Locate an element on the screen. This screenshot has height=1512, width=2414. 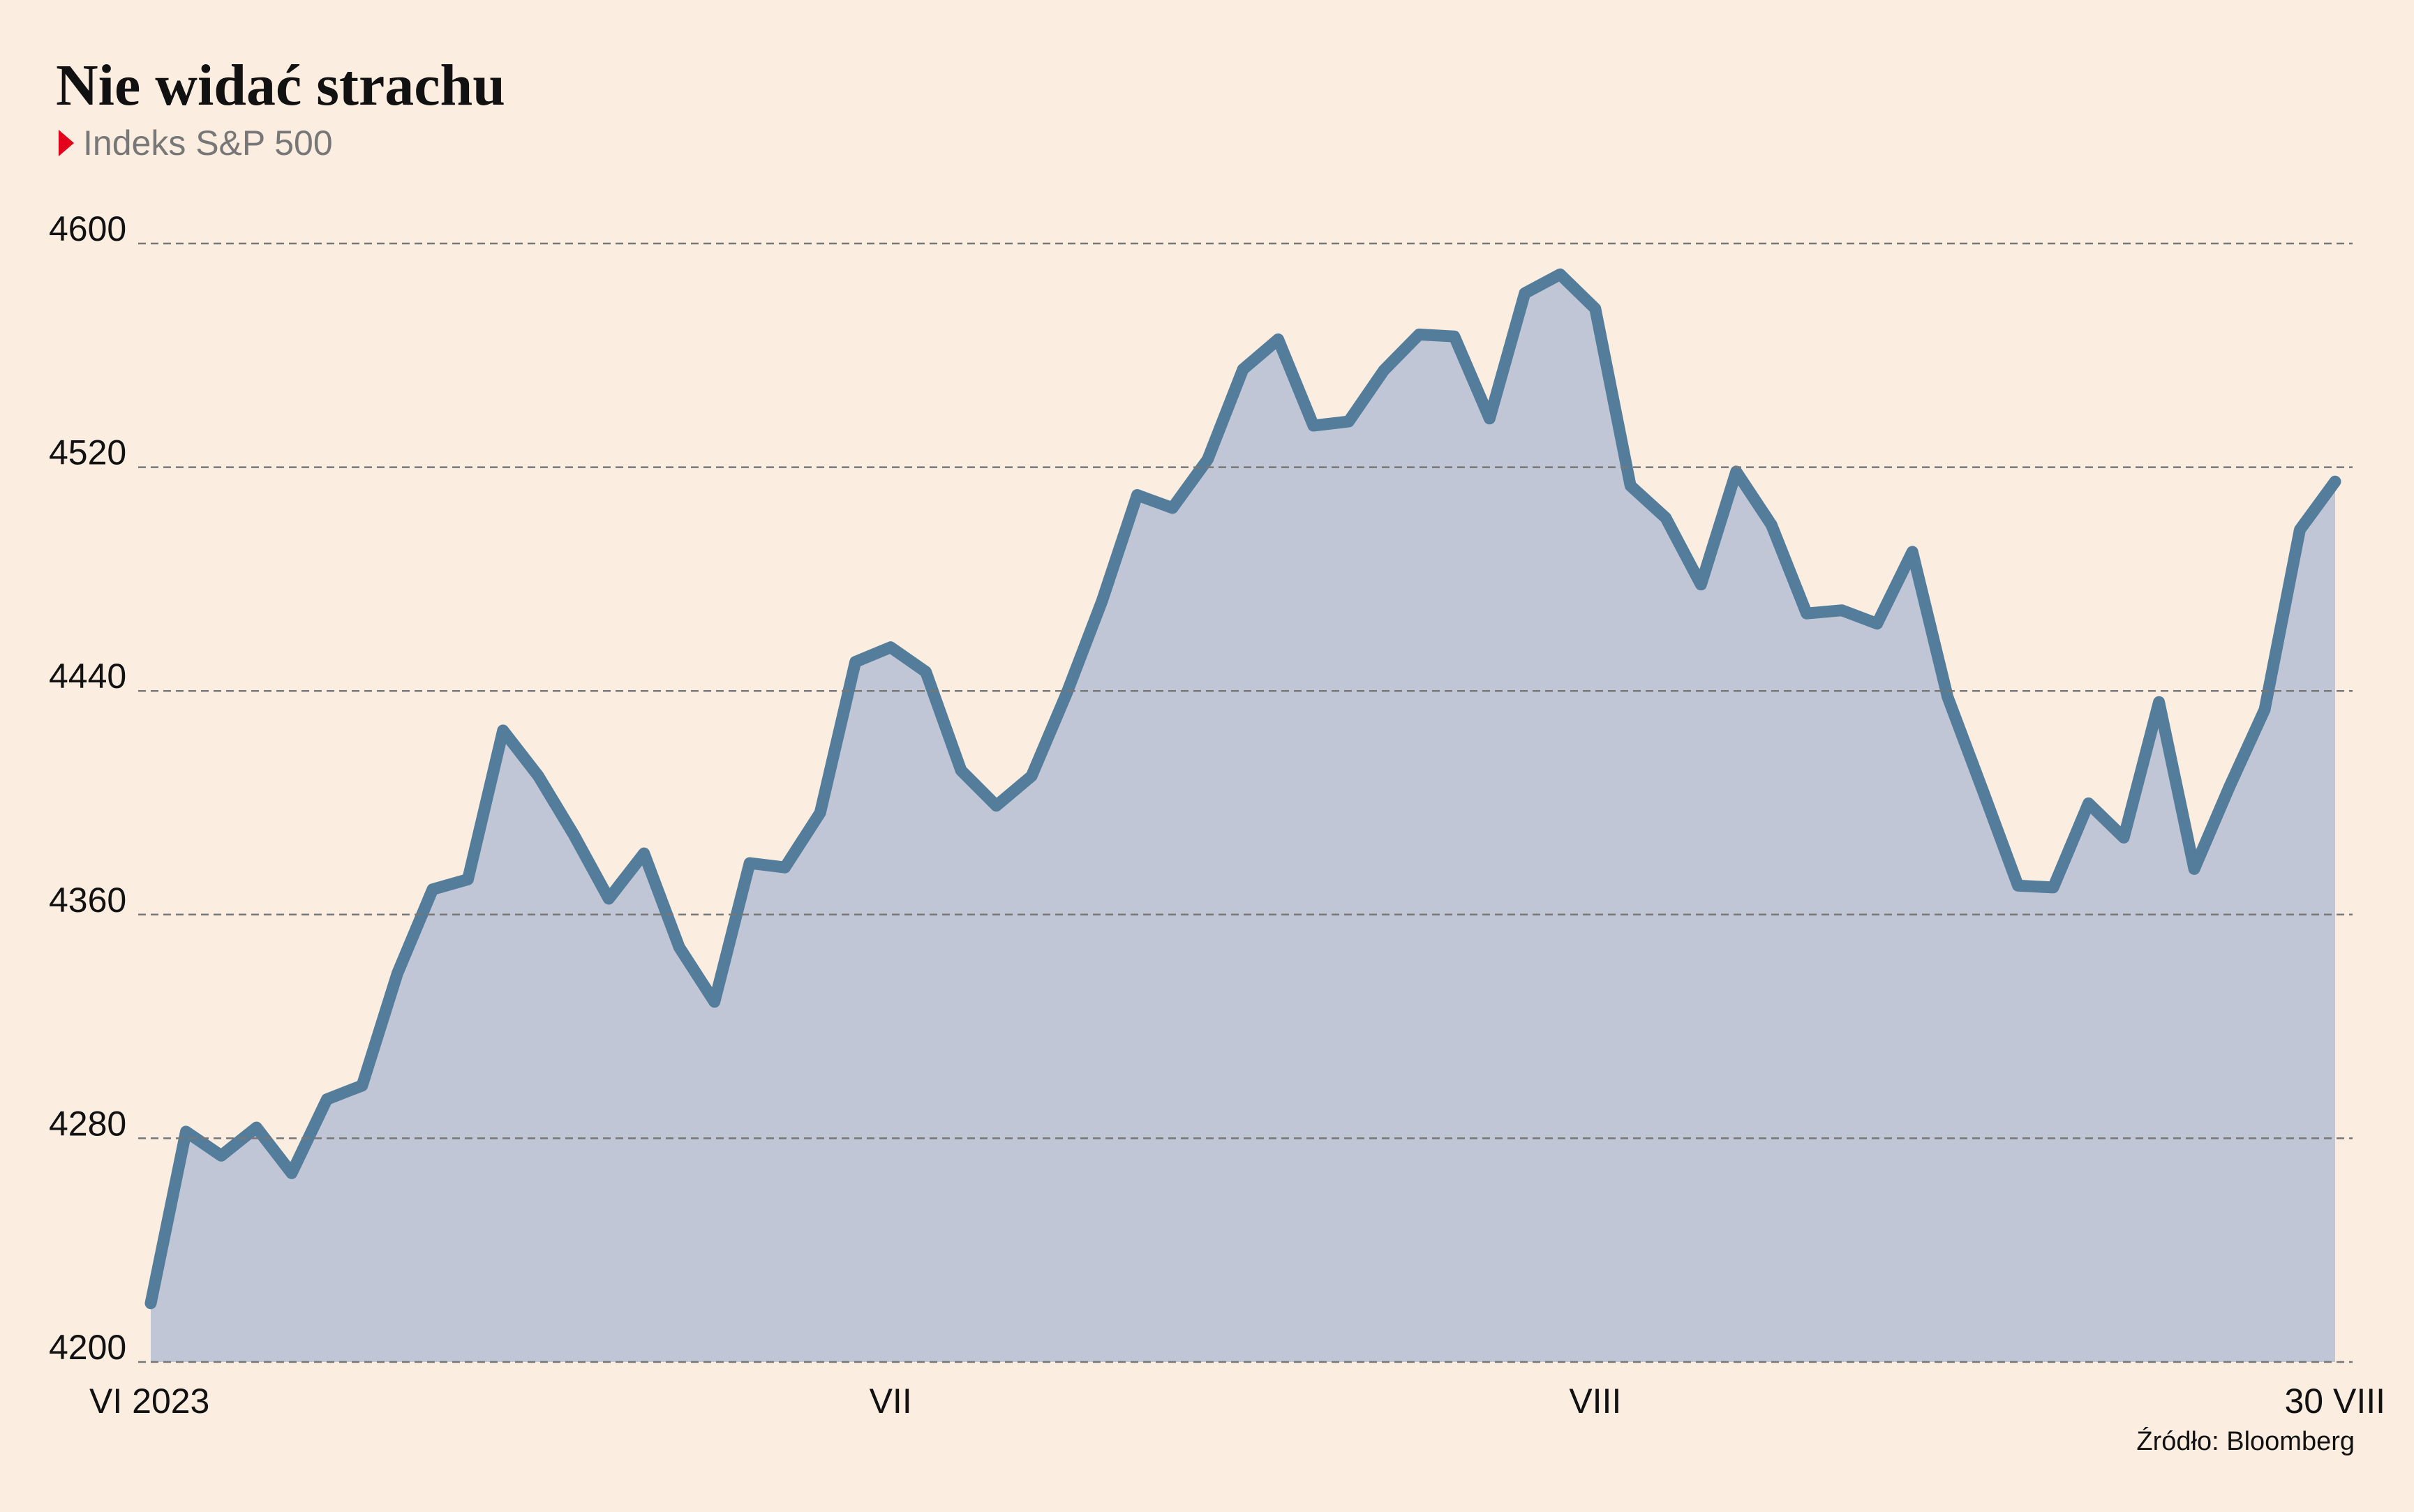
subtitle-marker is located at coordinates (66, 143).